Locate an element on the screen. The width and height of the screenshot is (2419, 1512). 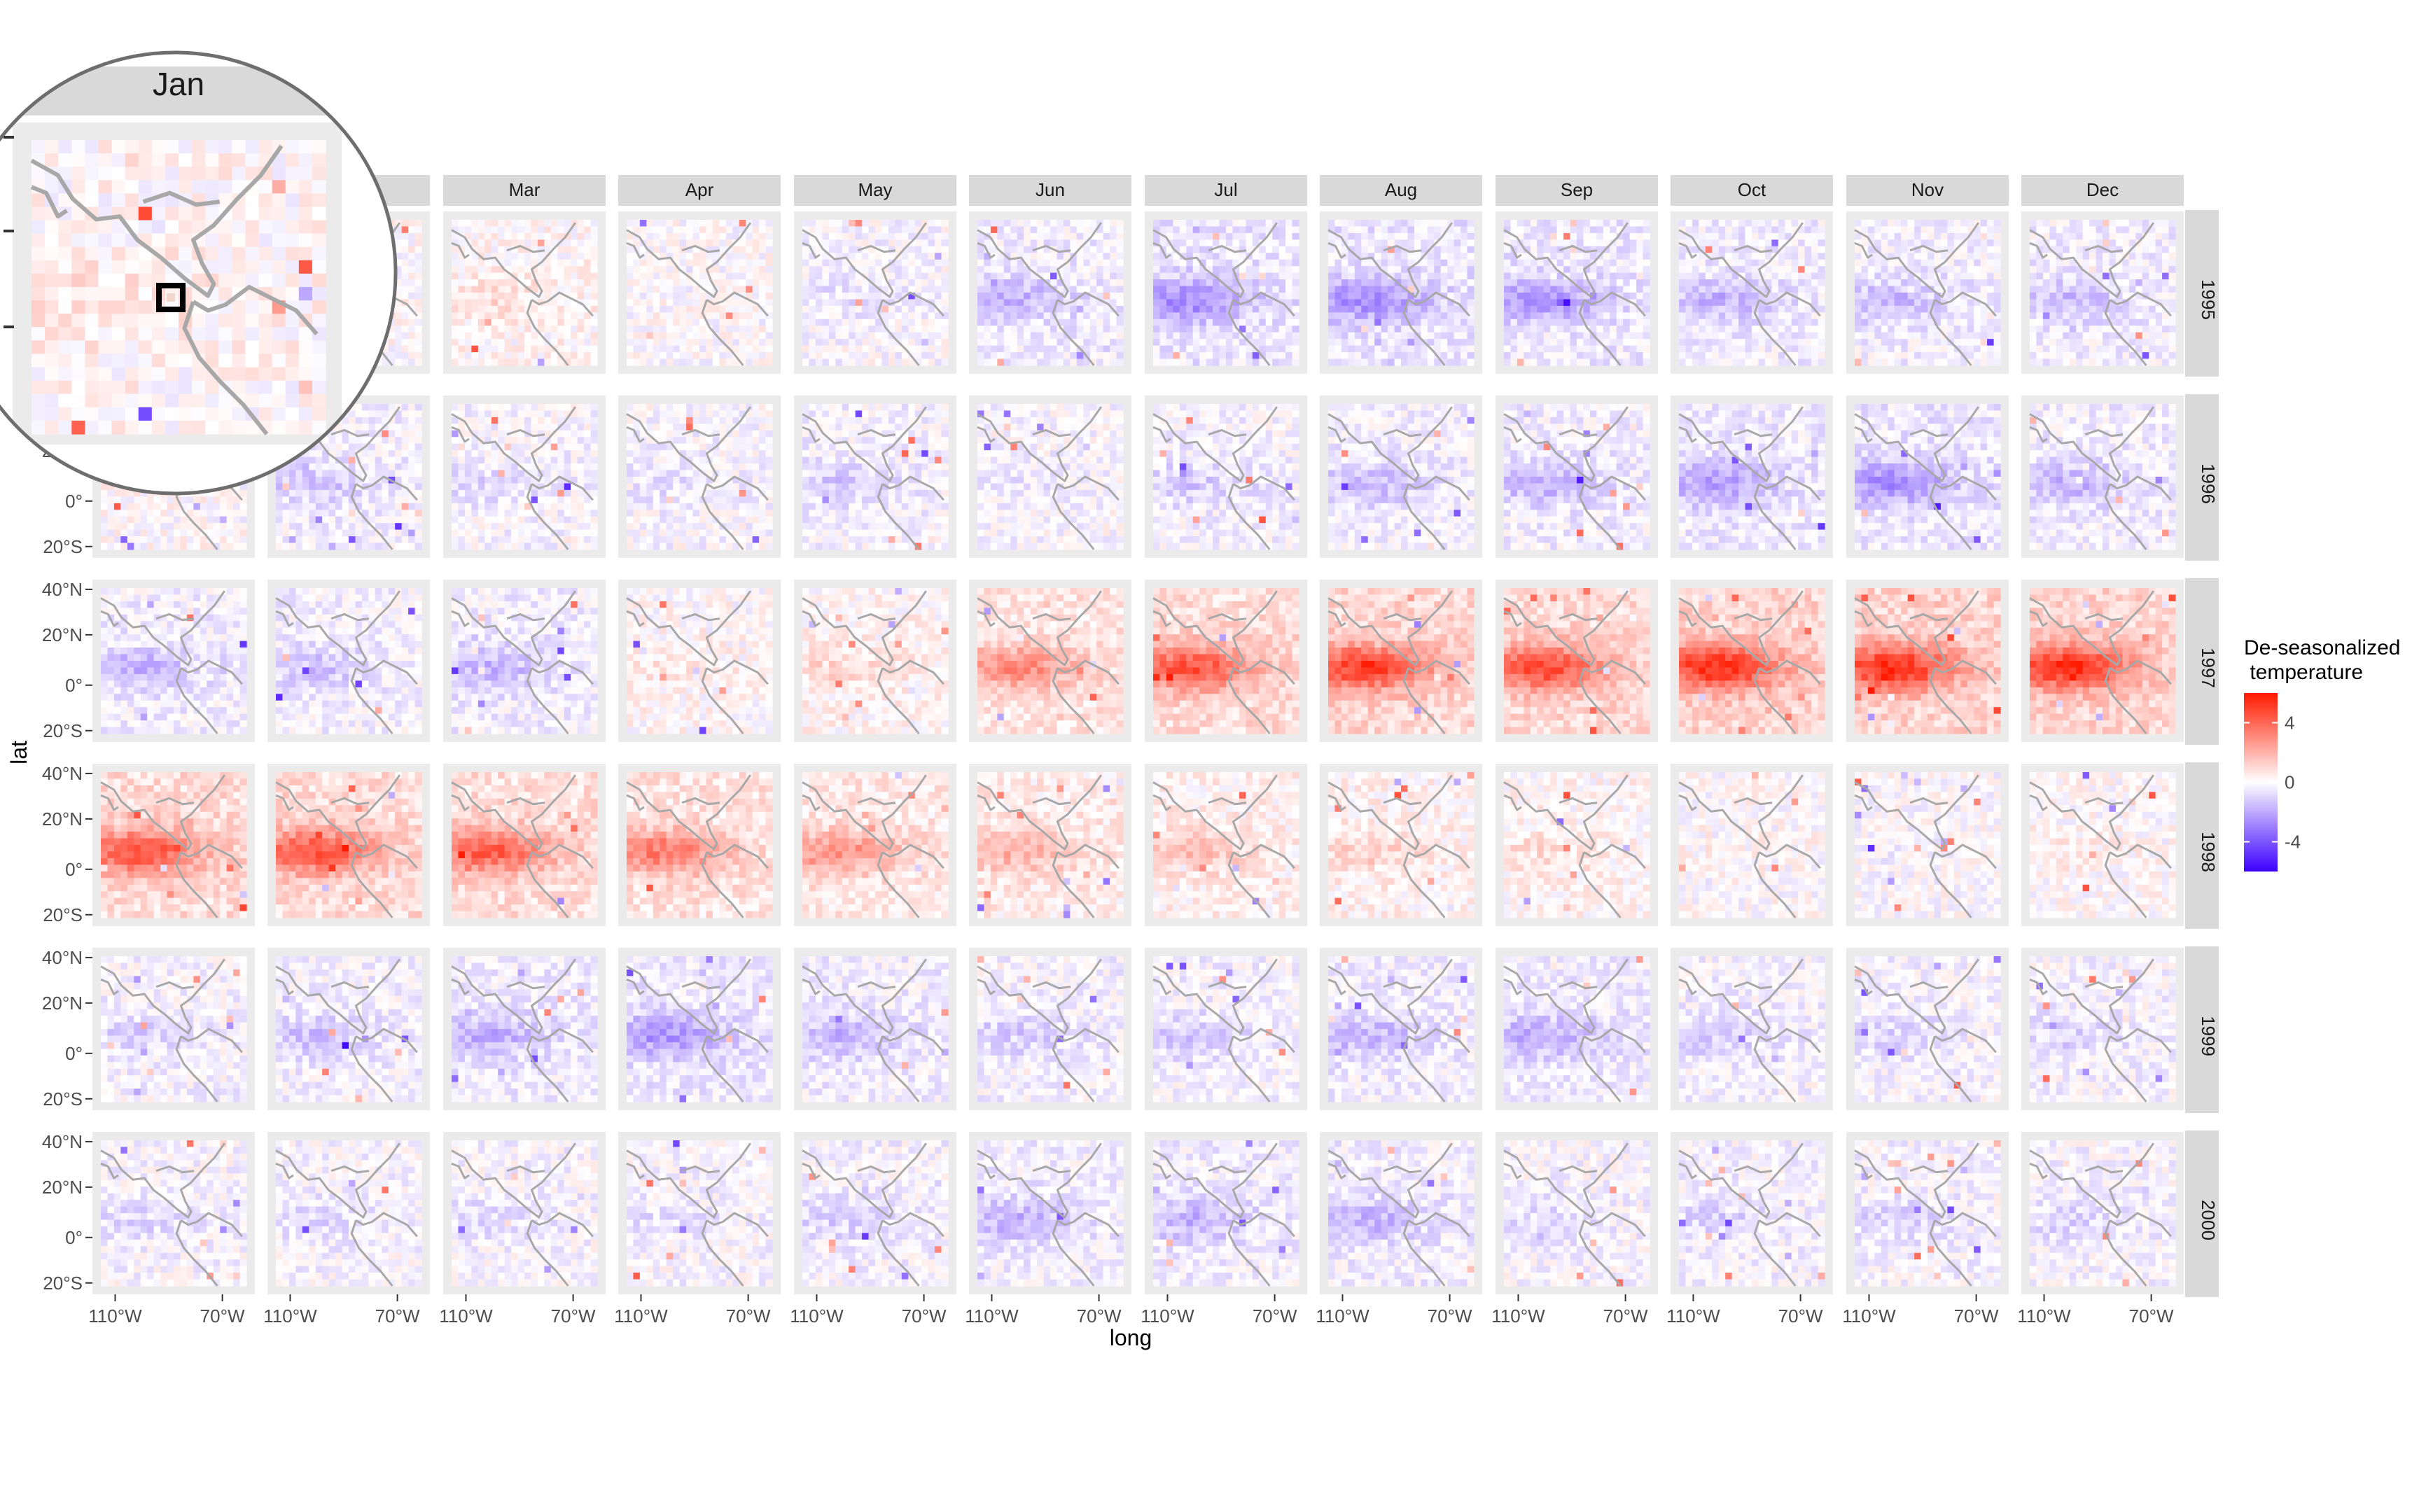
heatmap-panel-1997-aug is located at coordinates (1401, 661).